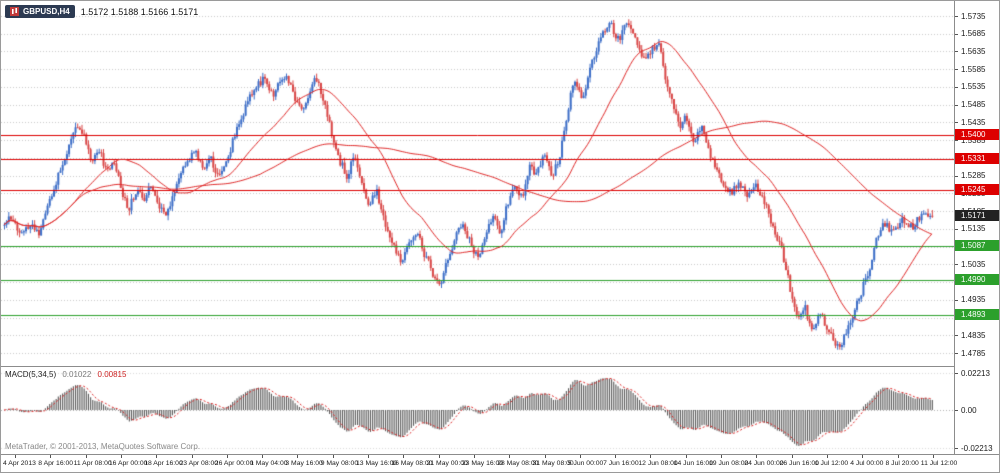  Describe the element at coordinates (56, 463) in the screenshot. I see `time-axis-label: 8 Apr 16:00` at that location.